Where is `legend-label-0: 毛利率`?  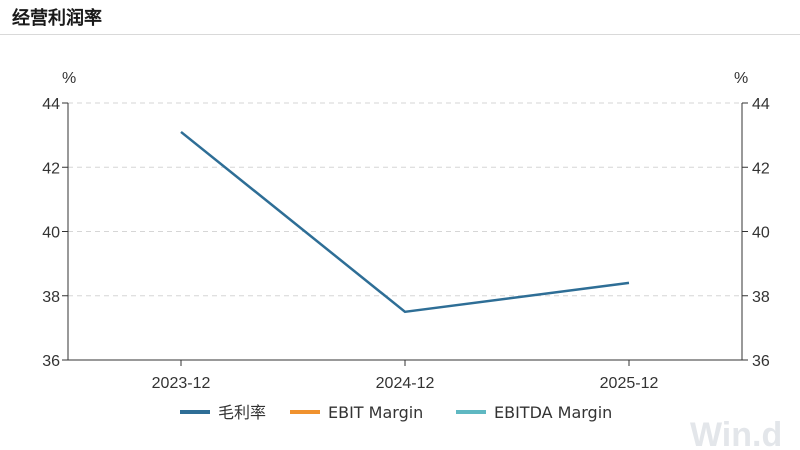 legend-label-0: 毛利率 is located at coordinates (242, 412).